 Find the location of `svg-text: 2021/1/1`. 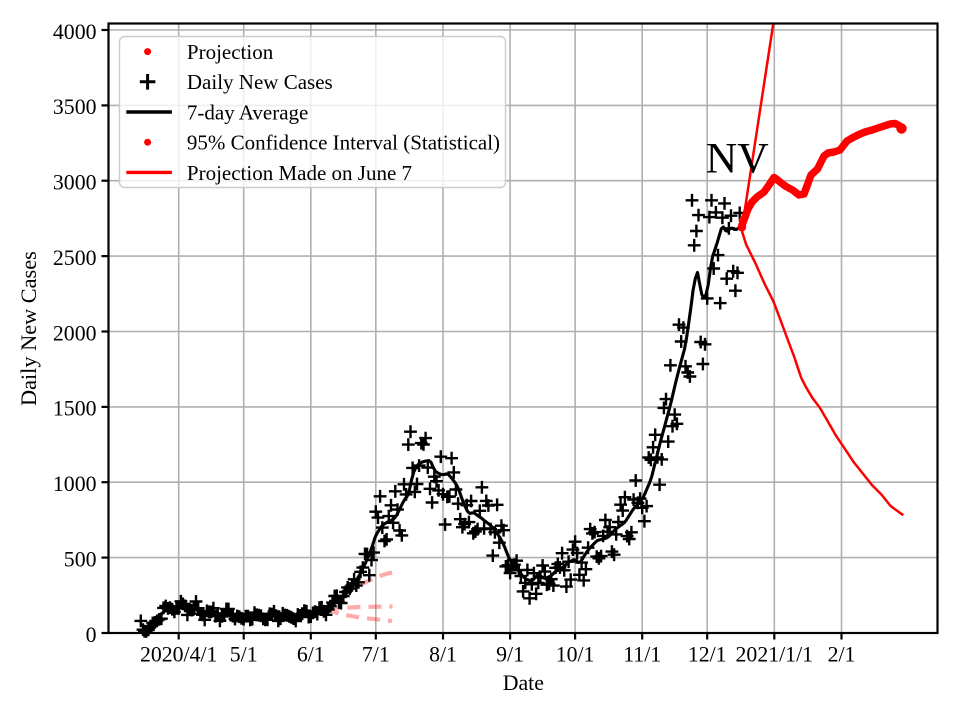

svg-text: 2021/1/1 is located at coordinates (775, 654).